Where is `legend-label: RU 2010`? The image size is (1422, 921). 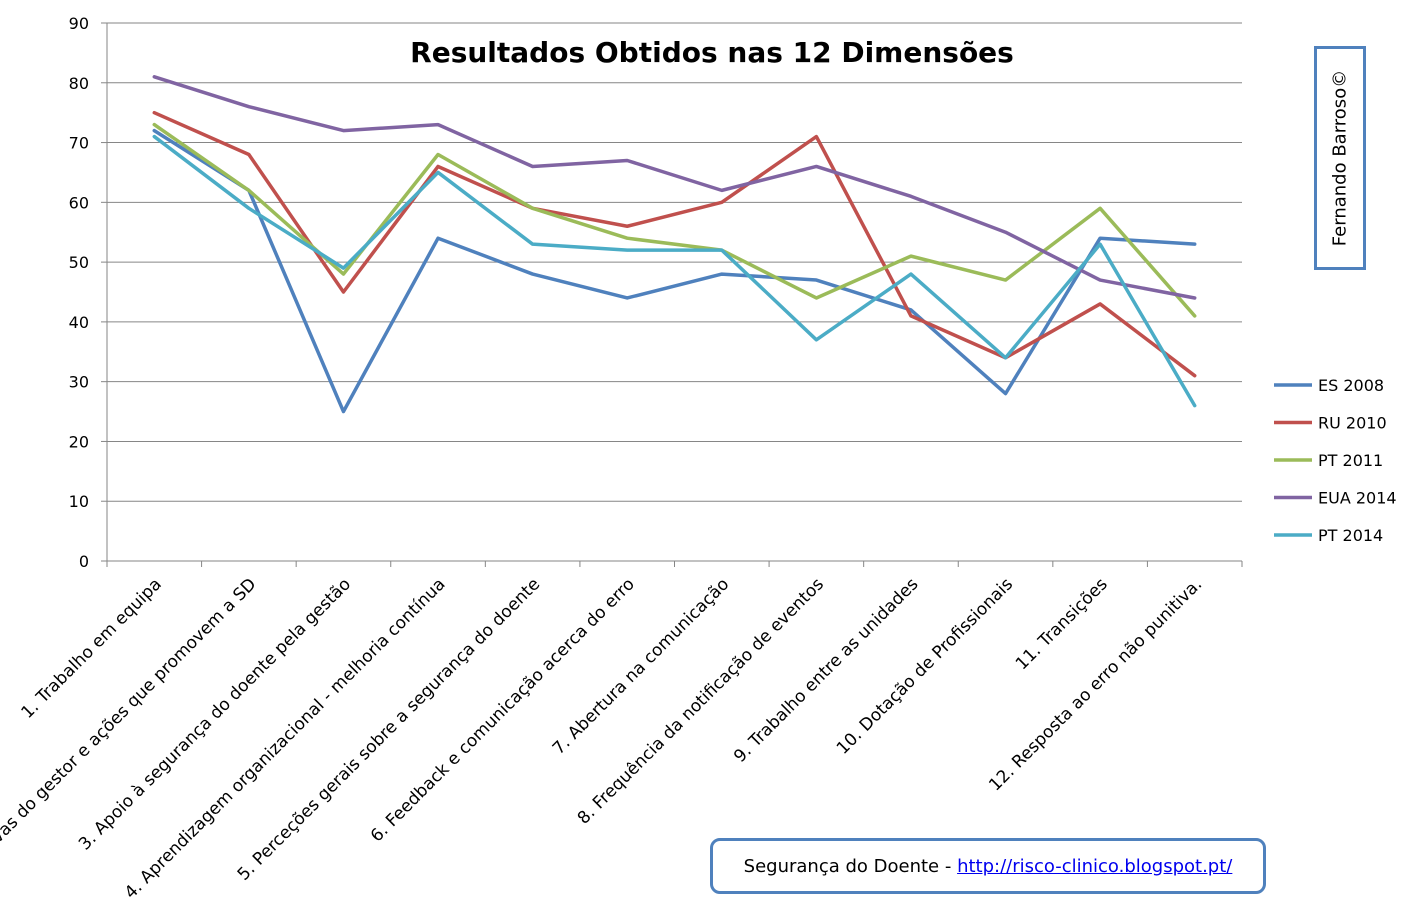 legend-label: RU 2010 is located at coordinates (1352, 423).